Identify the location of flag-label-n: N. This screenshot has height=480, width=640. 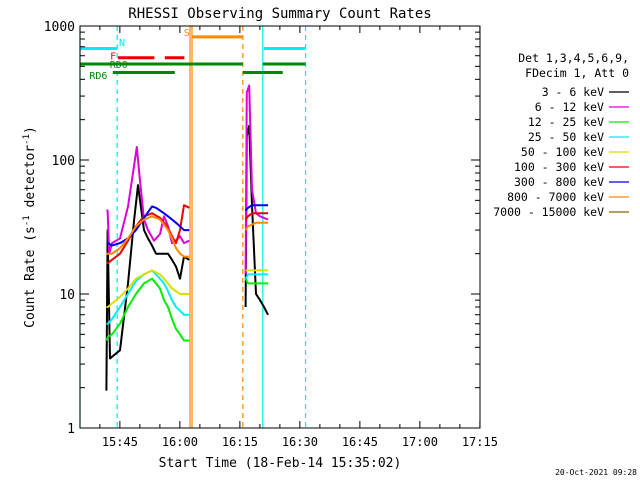
(122, 43).